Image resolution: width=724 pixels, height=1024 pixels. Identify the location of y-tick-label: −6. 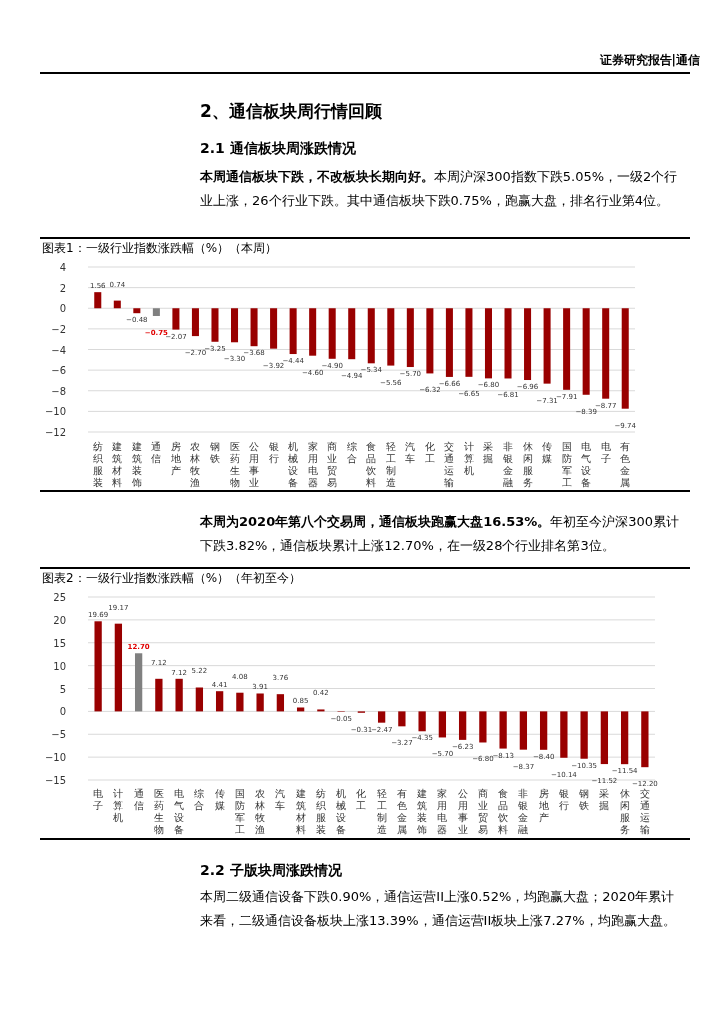
(58, 371).